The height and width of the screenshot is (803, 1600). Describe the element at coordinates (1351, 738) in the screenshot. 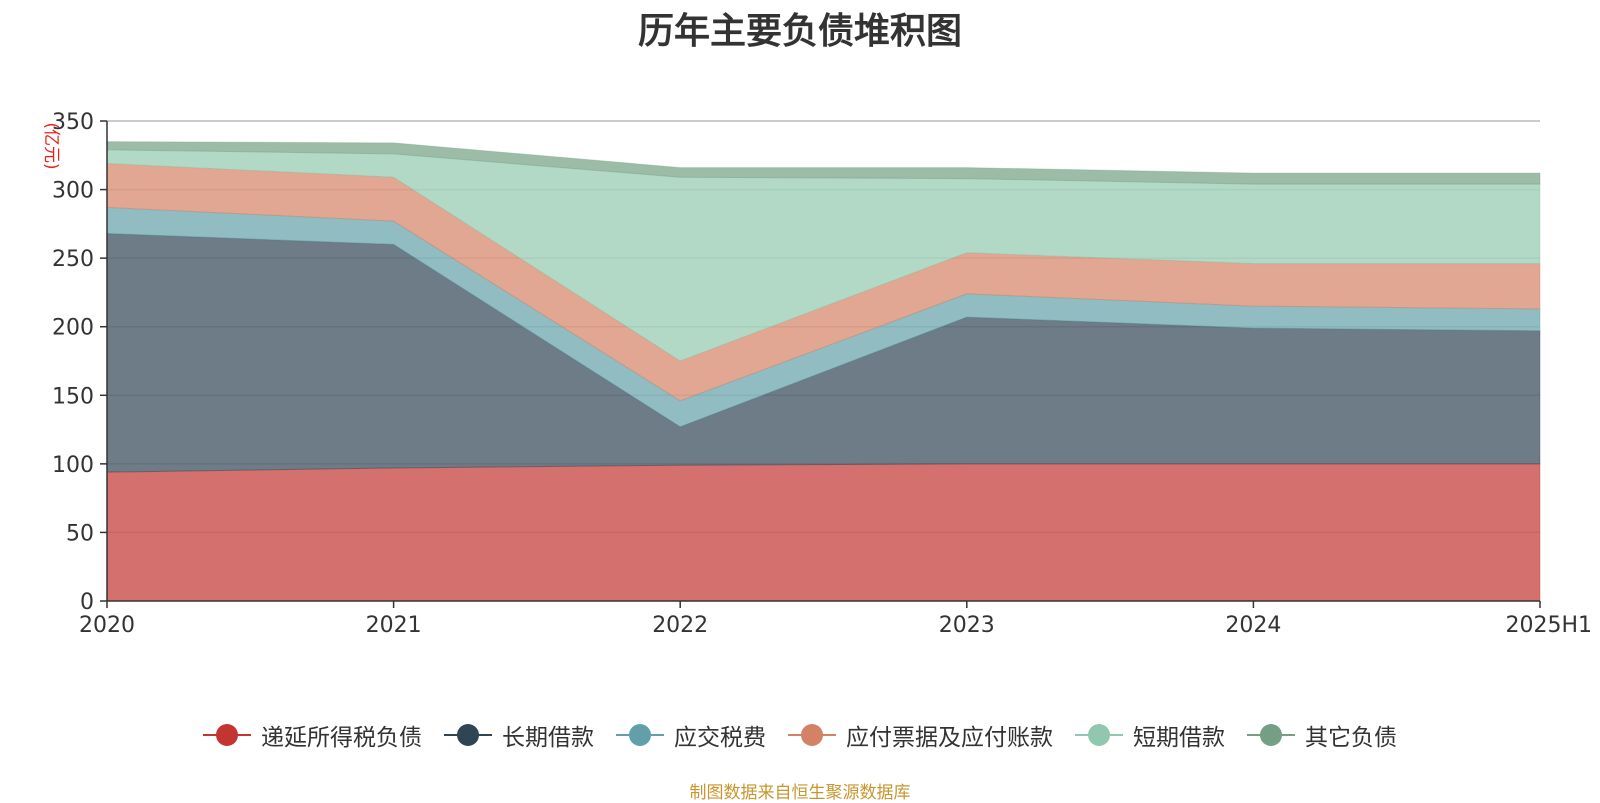

I see `legend-label: 其它负债` at that location.